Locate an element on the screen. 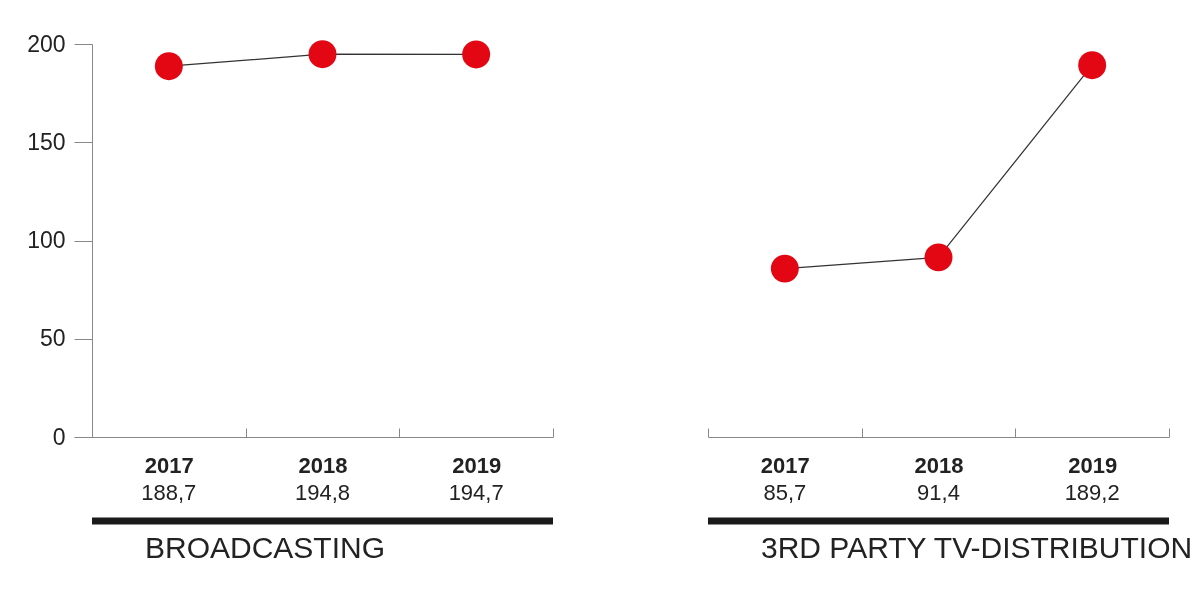 This screenshot has width=1200, height=600. data-label: 194,7 is located at coordinates (476, 492).